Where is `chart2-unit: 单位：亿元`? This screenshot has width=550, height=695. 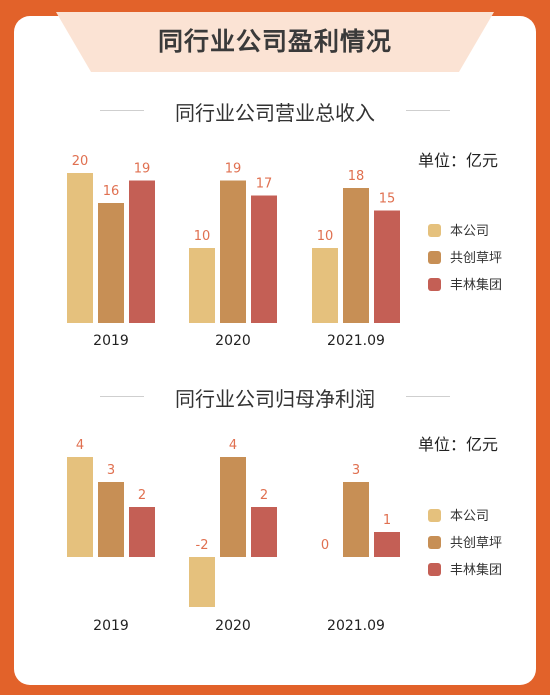 chart2-unit: 单位：亿元 is located at coordinates (458, 444).